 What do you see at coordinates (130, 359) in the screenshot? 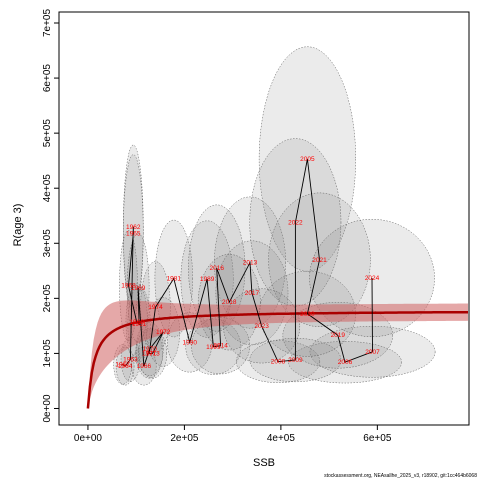
I see `point-label-1963: 1963` at bounding box center [130, 359].